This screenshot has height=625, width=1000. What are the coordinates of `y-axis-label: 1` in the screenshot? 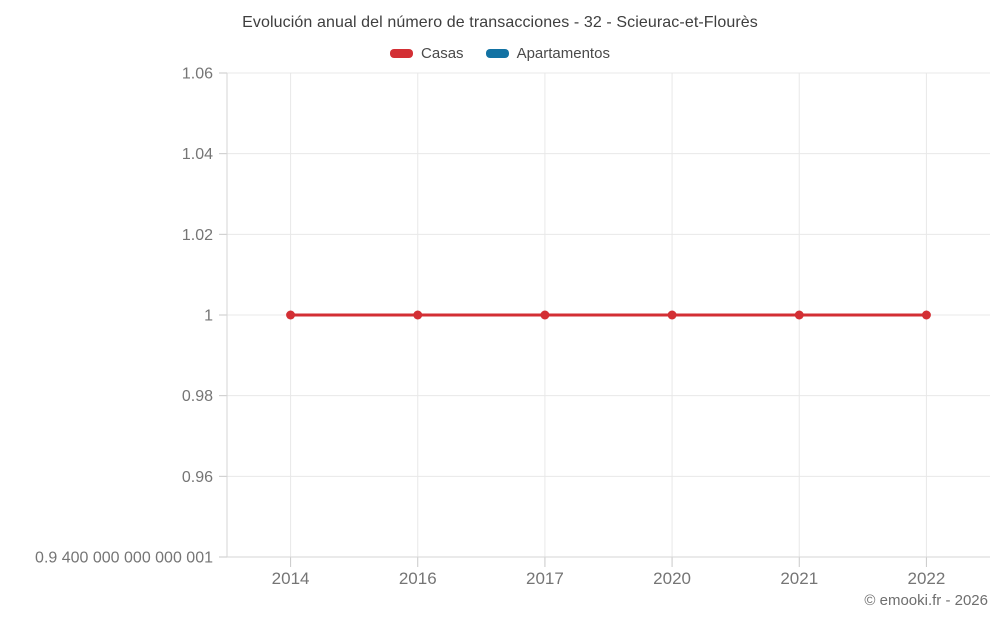 It's located at (208, 316).